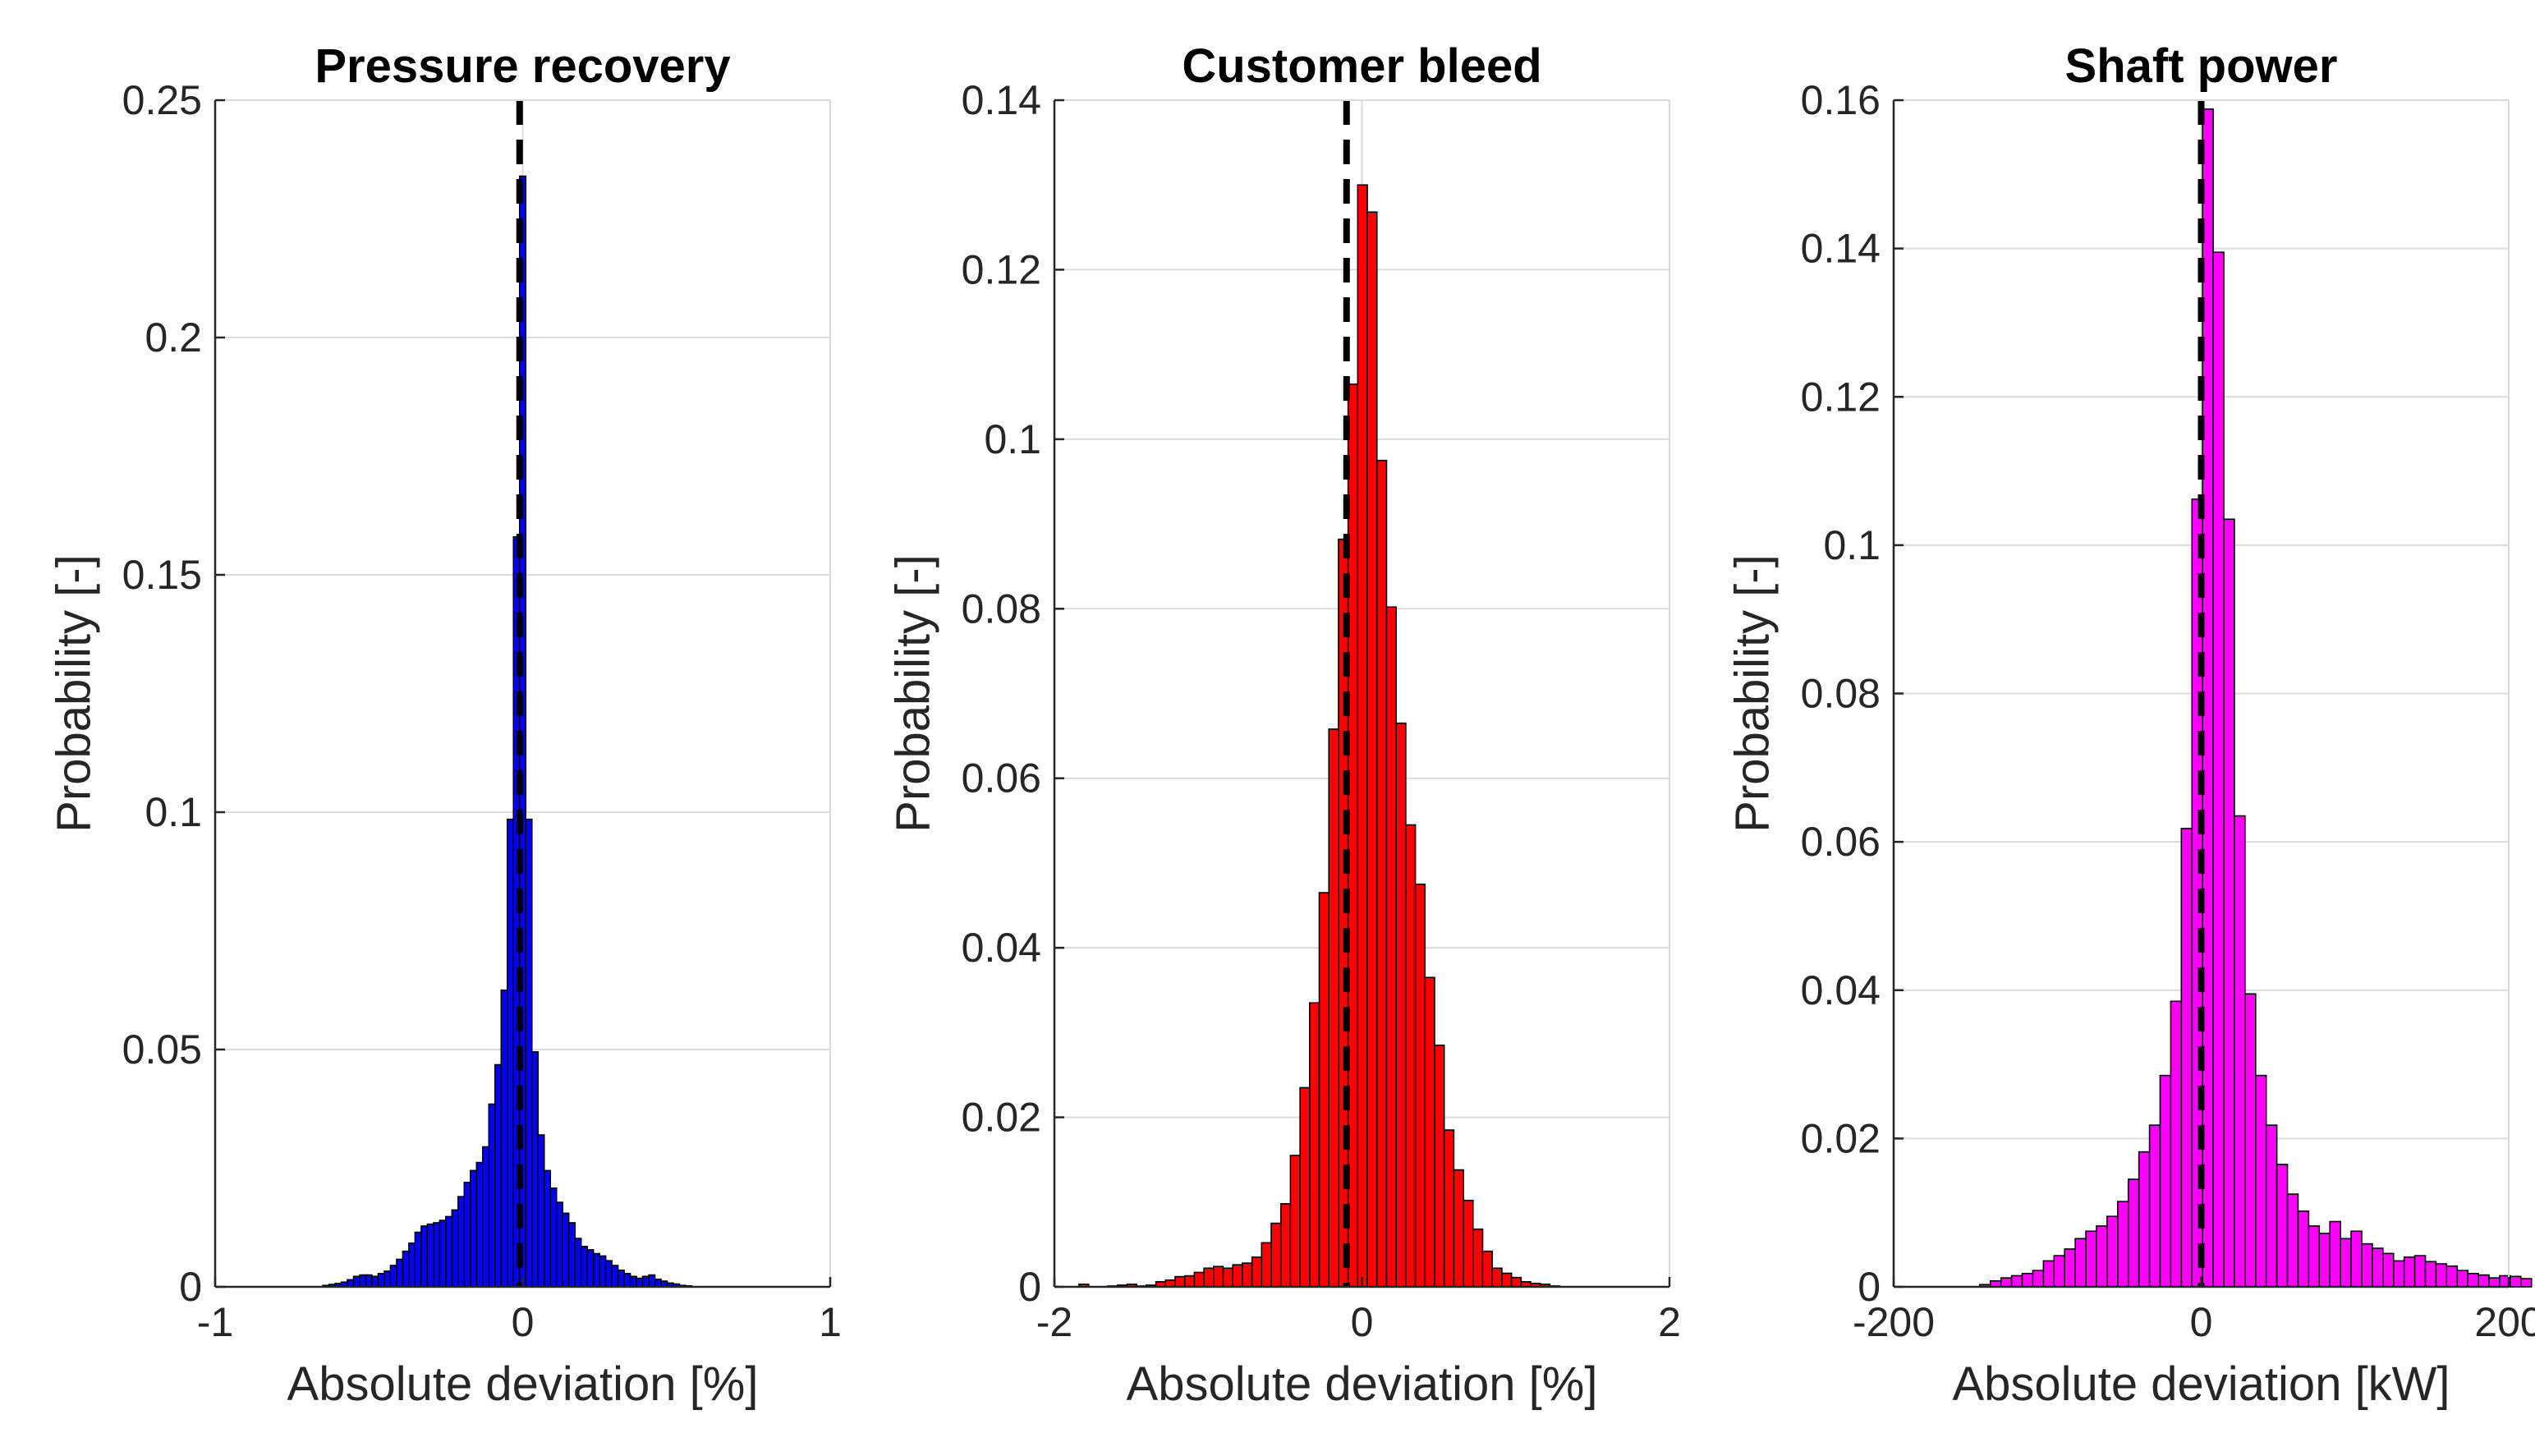 This screenshot has width=2535, height=1456. I want to click on panel-title: Customer bleed, so click(1361, 66).